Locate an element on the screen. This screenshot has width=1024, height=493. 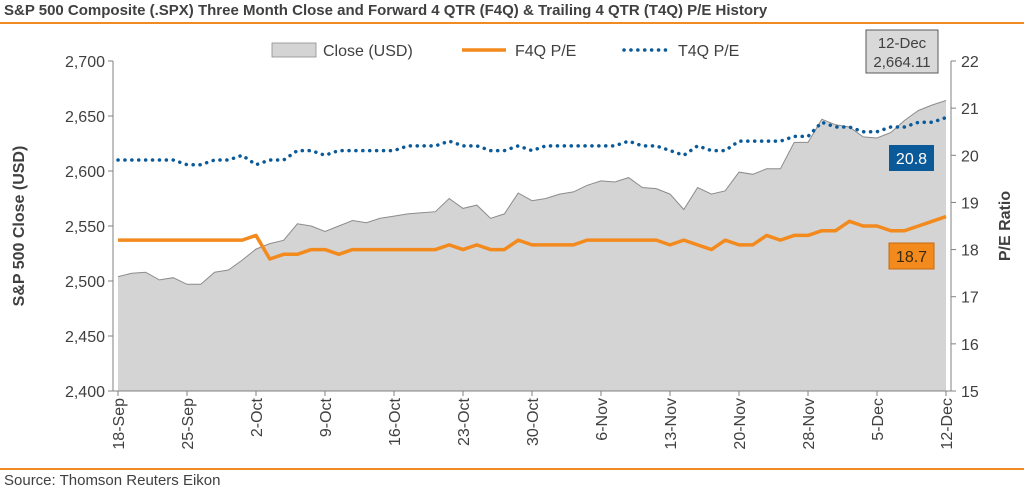
f4q-value-text: 18.7 is located at coordinates (911, 257).